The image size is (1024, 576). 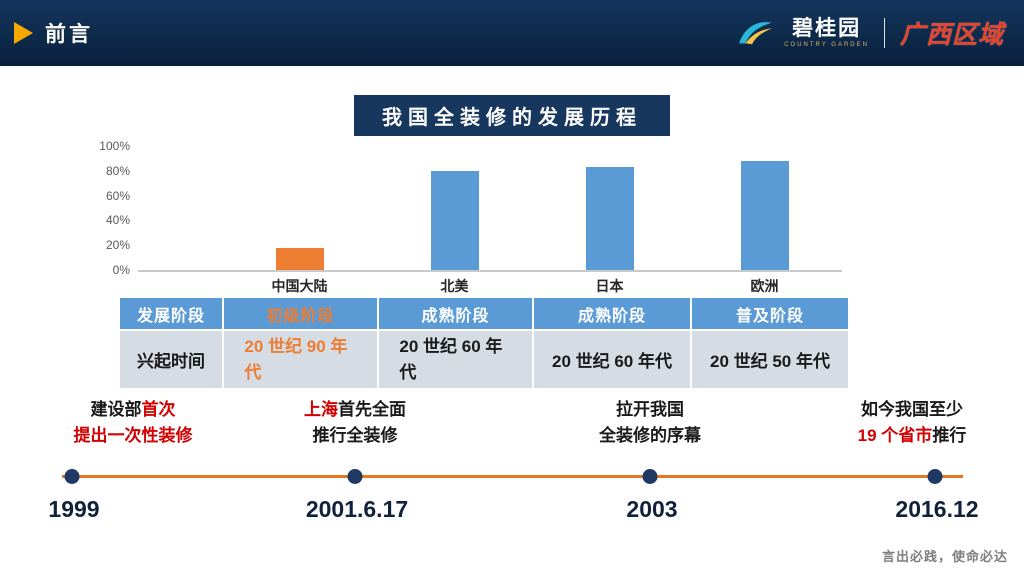 What do you see at coordinates (454, 220) in the screenshot?
I see `bar-north-america` at bounding box center [454, 220].